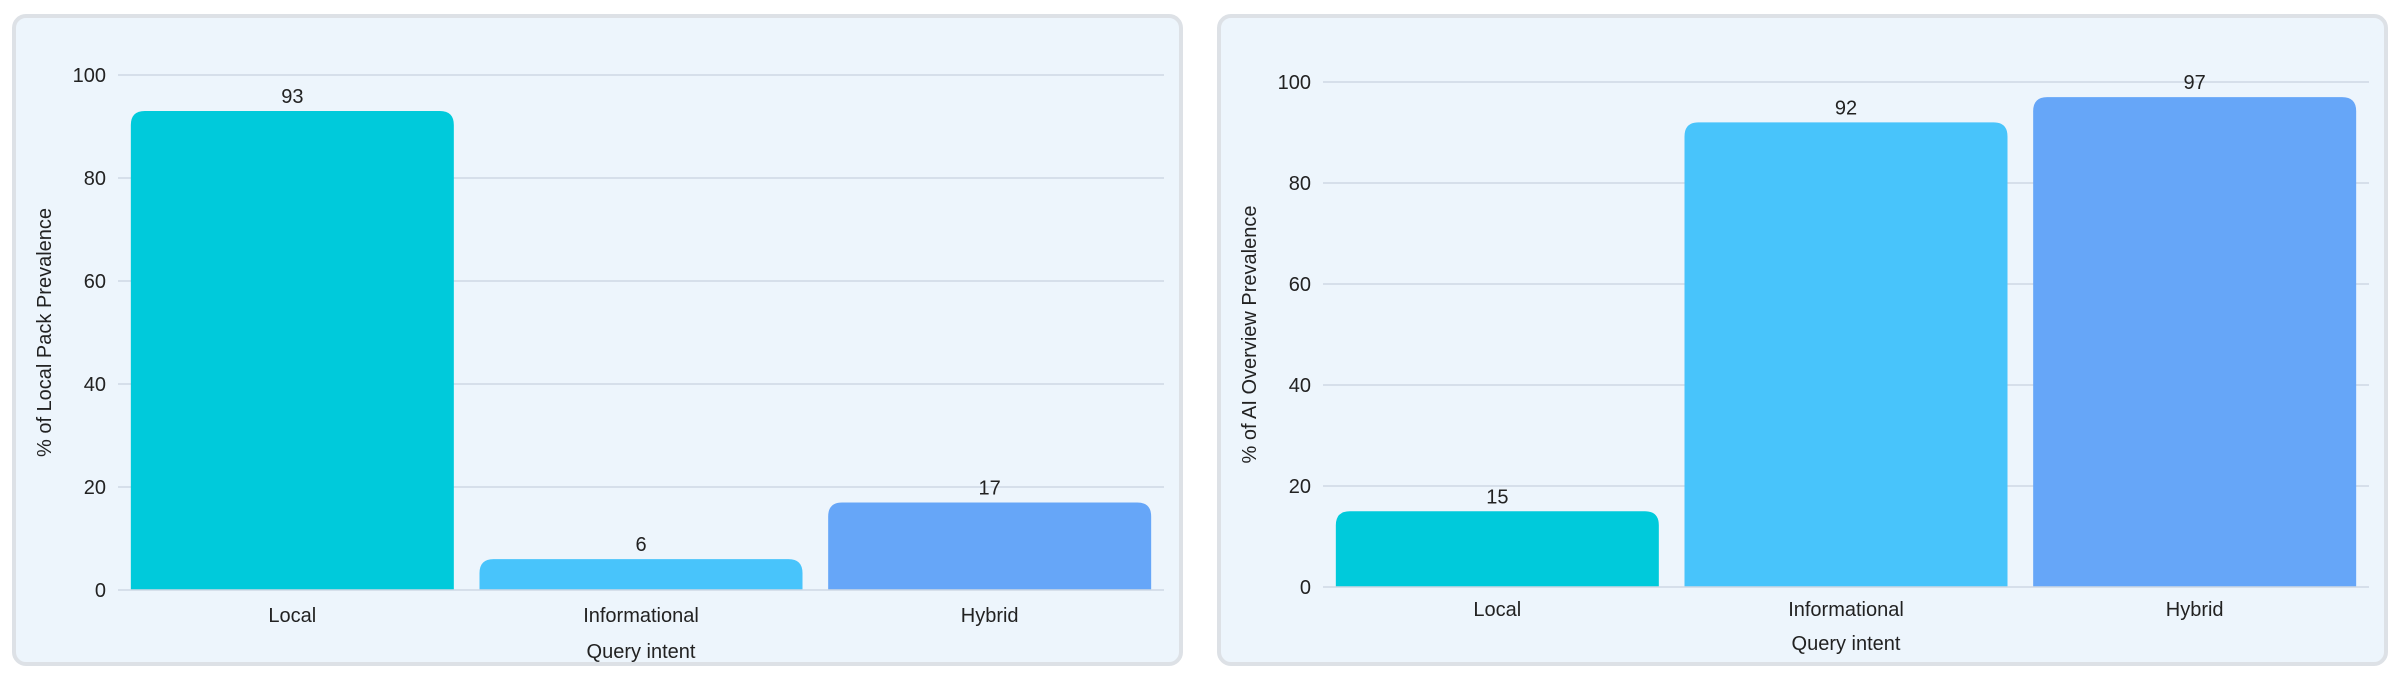  What do you see at coordinates (2195, 83) in the screenshot?
I see `data-label-hybrid: 97` at bounding box center [2195, 83].